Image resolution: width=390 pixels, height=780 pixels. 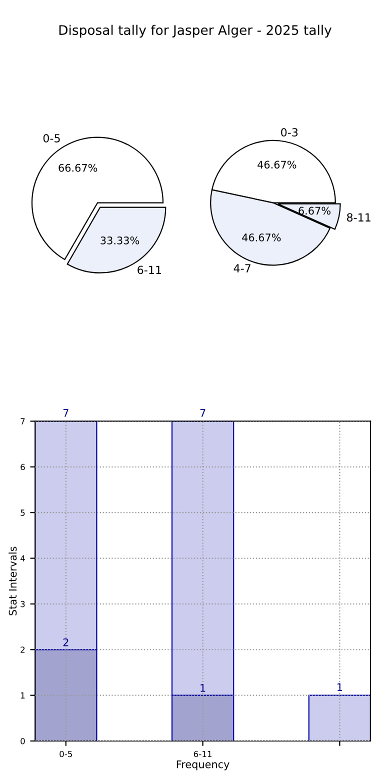 What do you see at coordinates (22, 649) in the screenshot?
I see `y-tick-label: 2` at bounding box center [22, 649].